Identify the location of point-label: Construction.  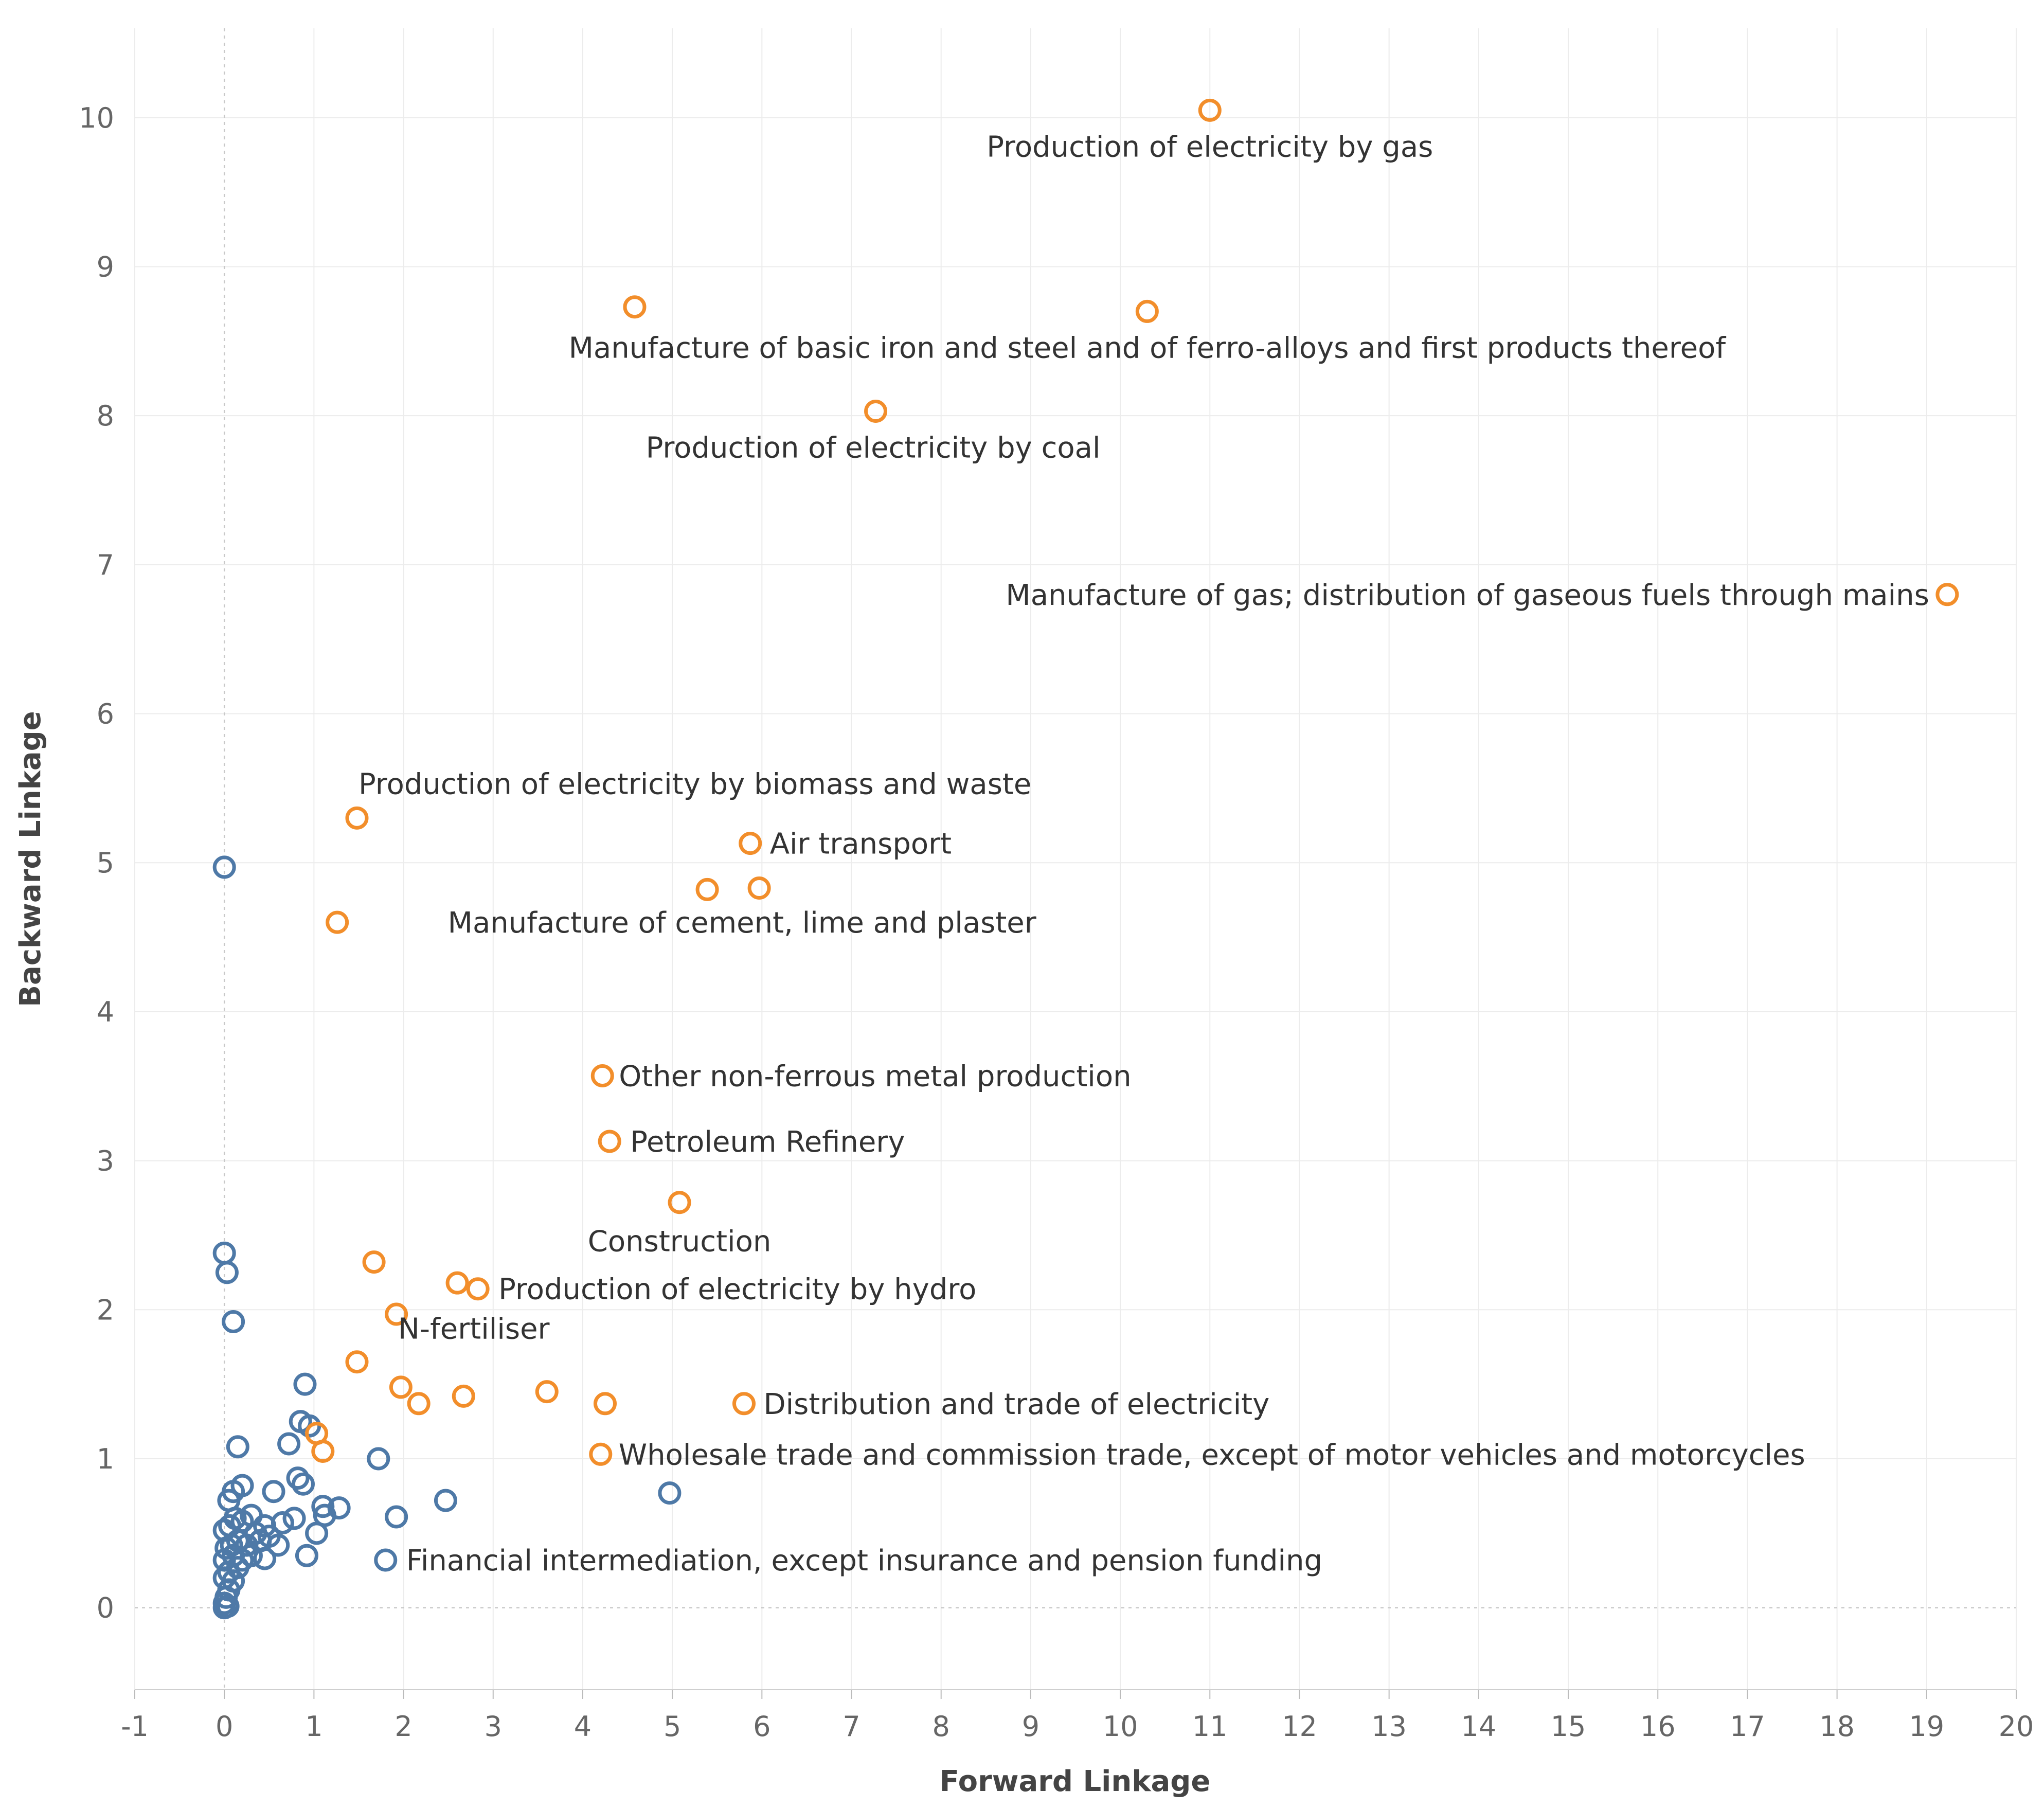
(680, 1242).